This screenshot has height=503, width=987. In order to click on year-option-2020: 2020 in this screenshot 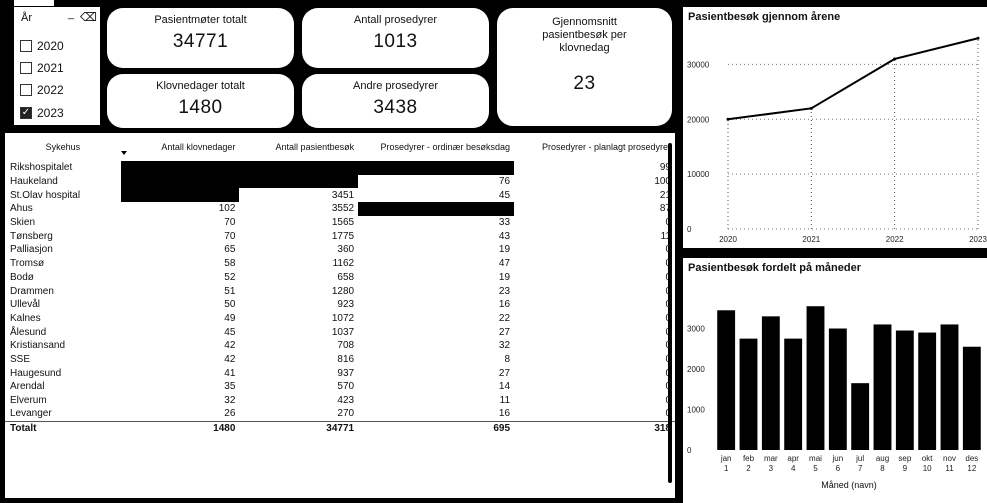, I will do `click(42, 46)`.